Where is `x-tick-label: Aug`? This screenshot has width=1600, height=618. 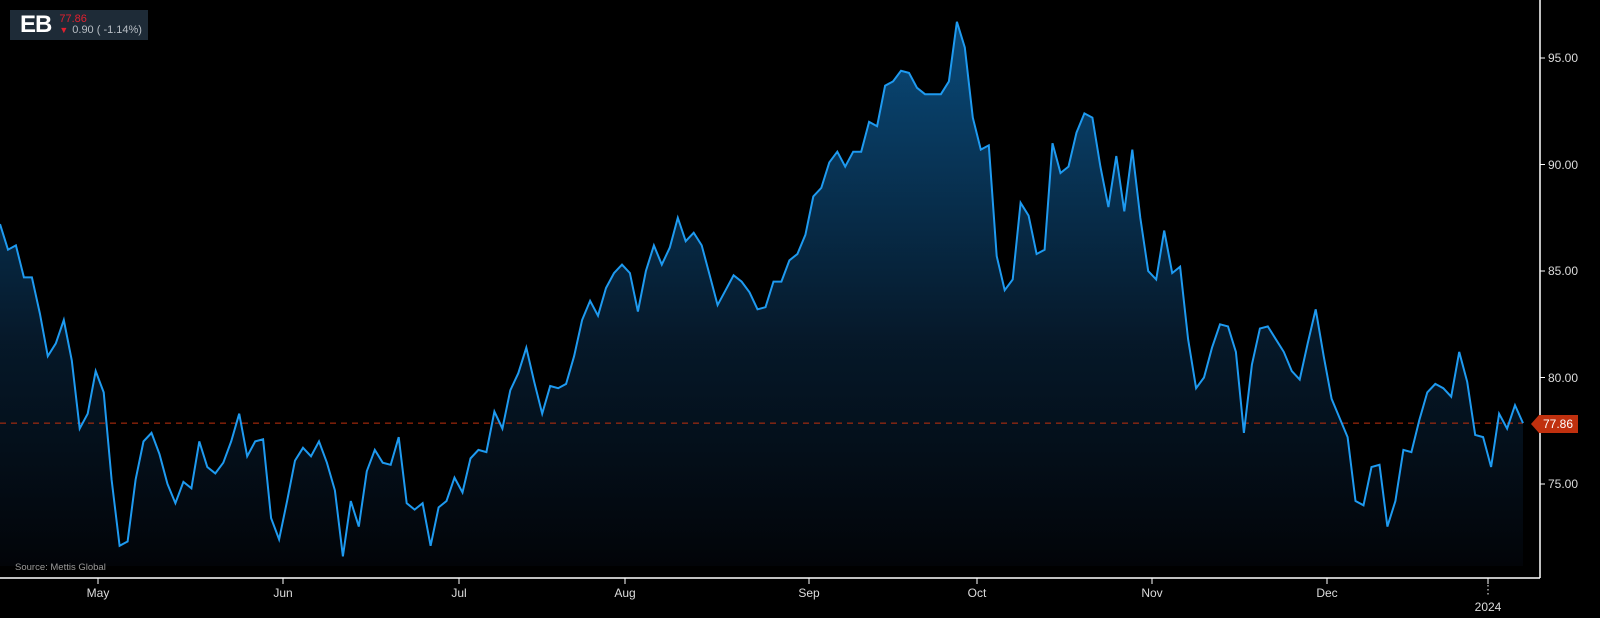
x-tick-label: Aug is located at coordinates (625, 593).